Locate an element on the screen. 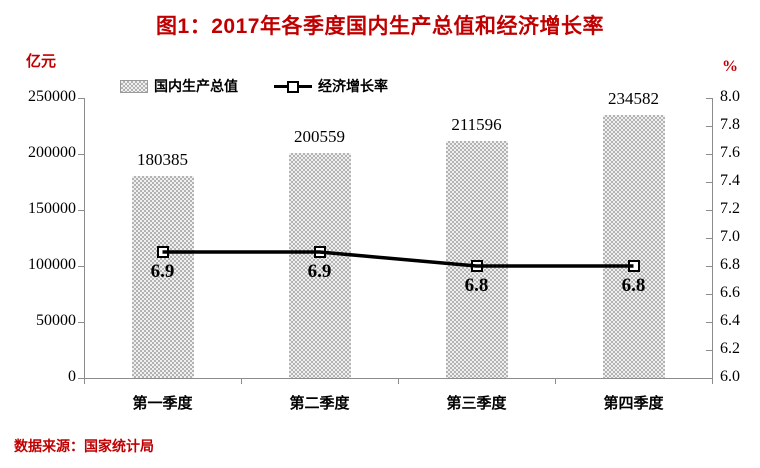  right-axis-tick-label: 7.8 is located at coordinates (730, 124).